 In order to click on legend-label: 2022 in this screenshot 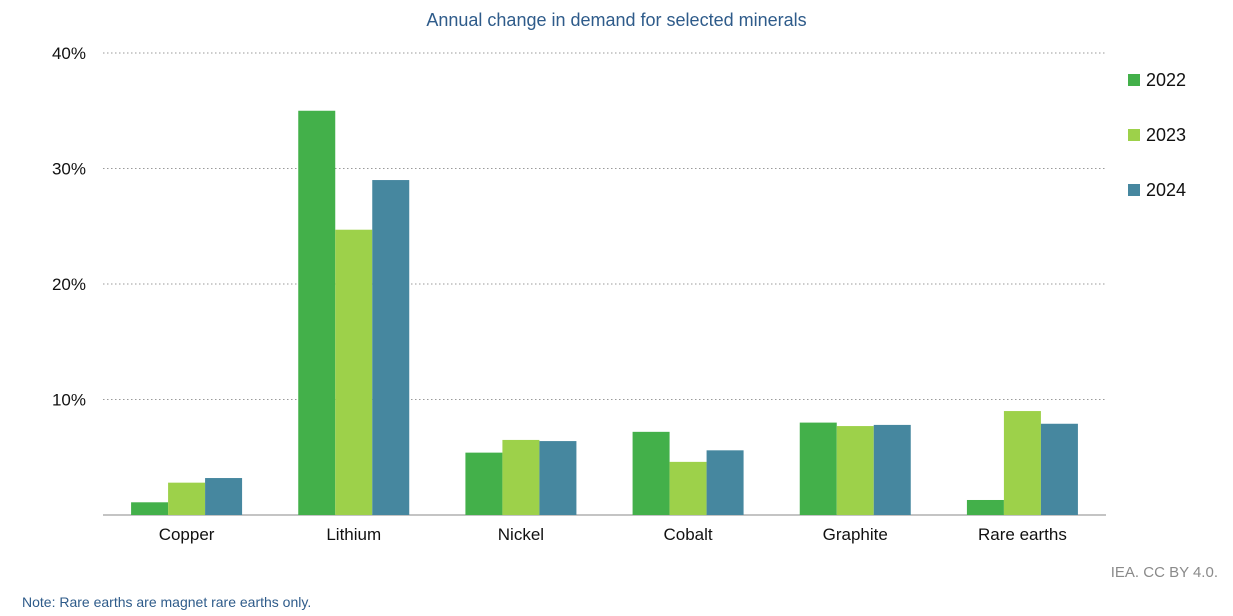, I will do `click(1166, 80)`.